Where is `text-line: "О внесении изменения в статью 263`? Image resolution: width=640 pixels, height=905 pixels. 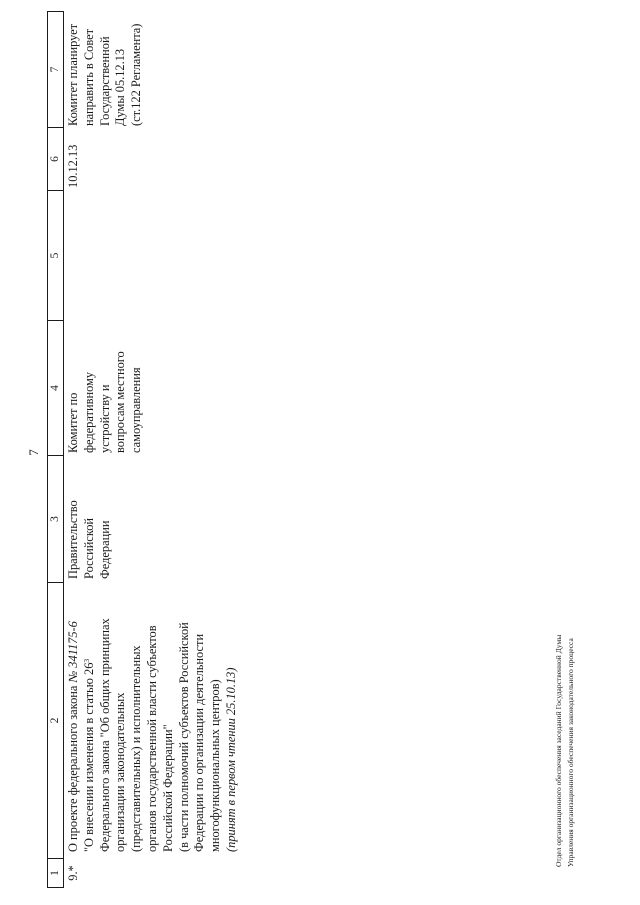 text-line: "О внесении изменения в статью 263 is located at coordinates (88, 755).